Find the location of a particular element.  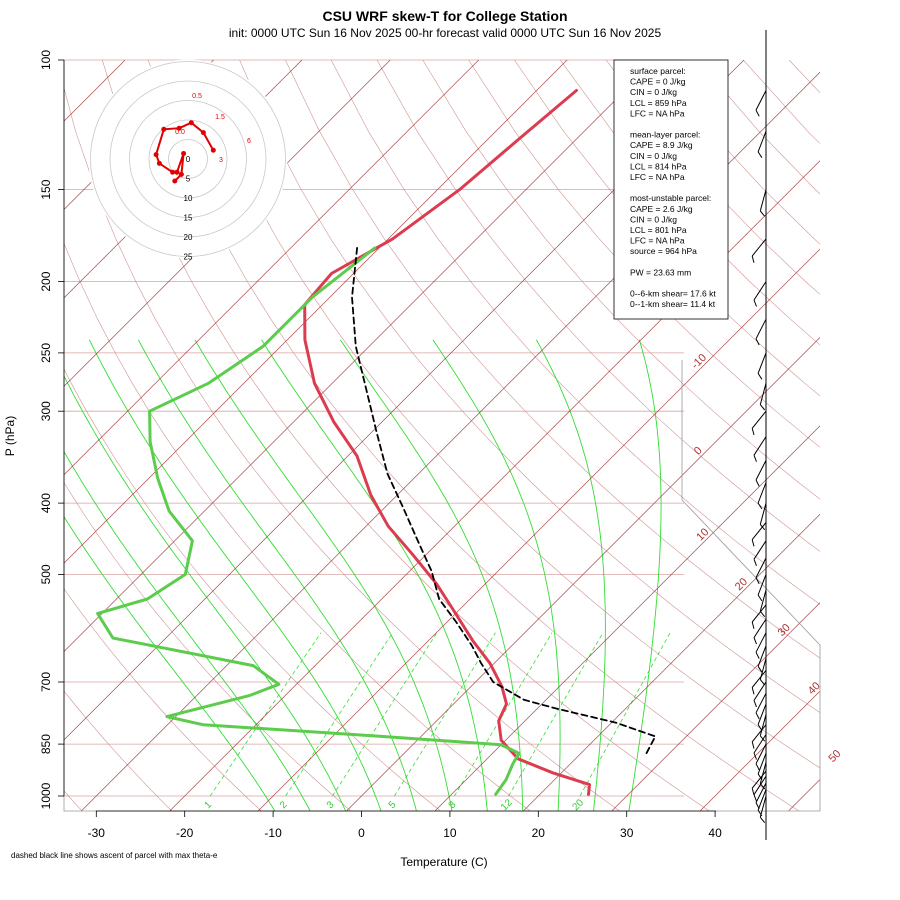

y-axis-title: P (hPa) is located at coordinates (10, 436).